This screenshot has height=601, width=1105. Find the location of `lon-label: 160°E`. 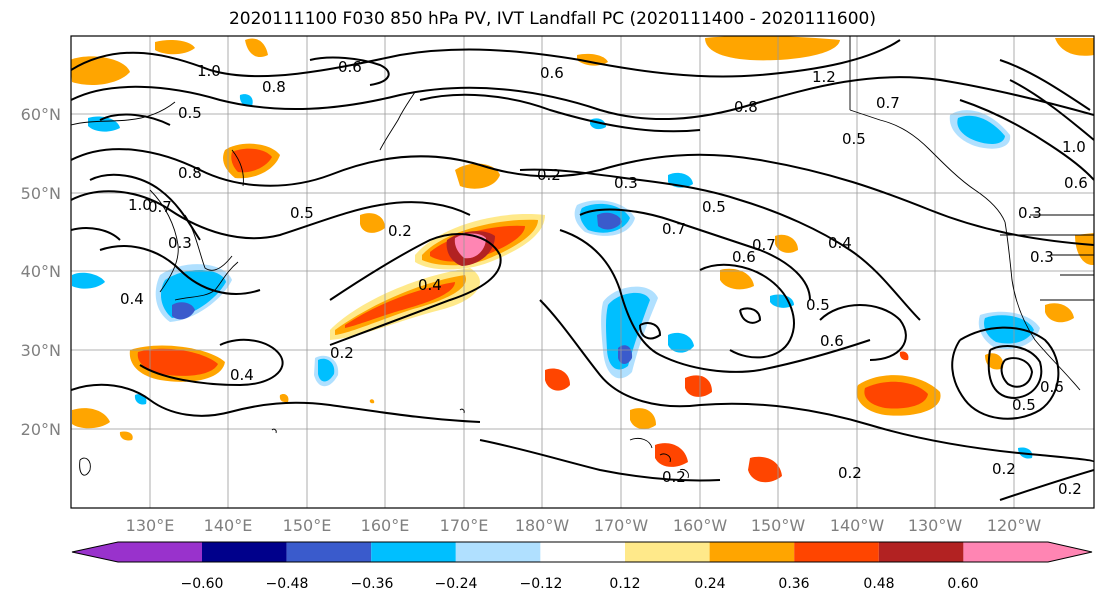

lon-label: 160°E is located at coordinates (385, 525).